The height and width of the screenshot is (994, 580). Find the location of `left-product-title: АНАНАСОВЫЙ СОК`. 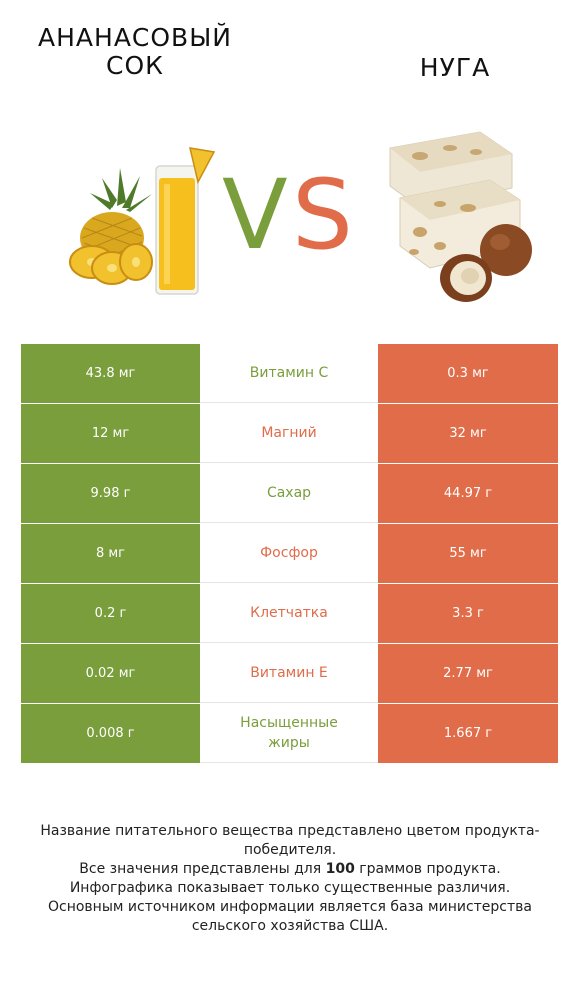

left-product-title: АНАНАСОВЫЙ СОК is located at coordinates (135, 51).